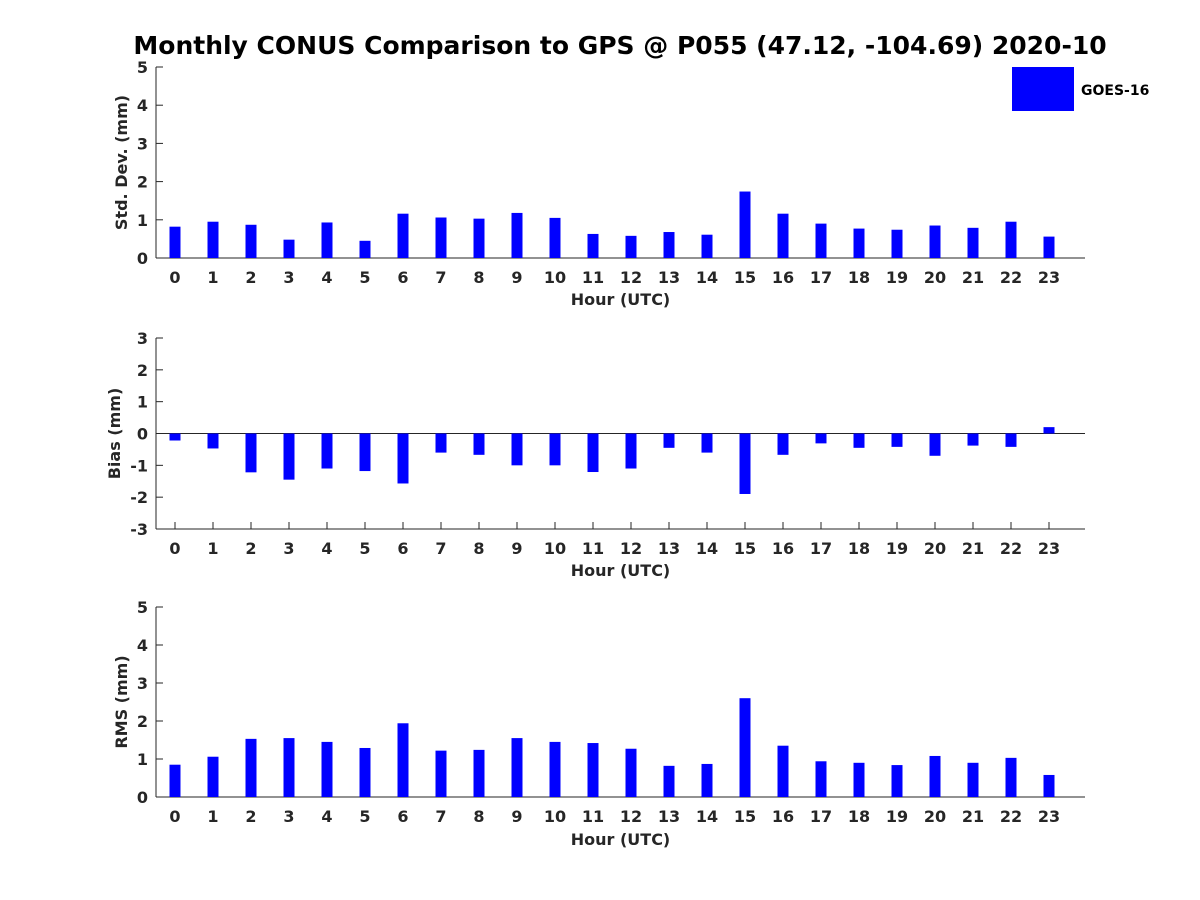  I want to click on rms-x-tick-label: 20, so click(935, 816).